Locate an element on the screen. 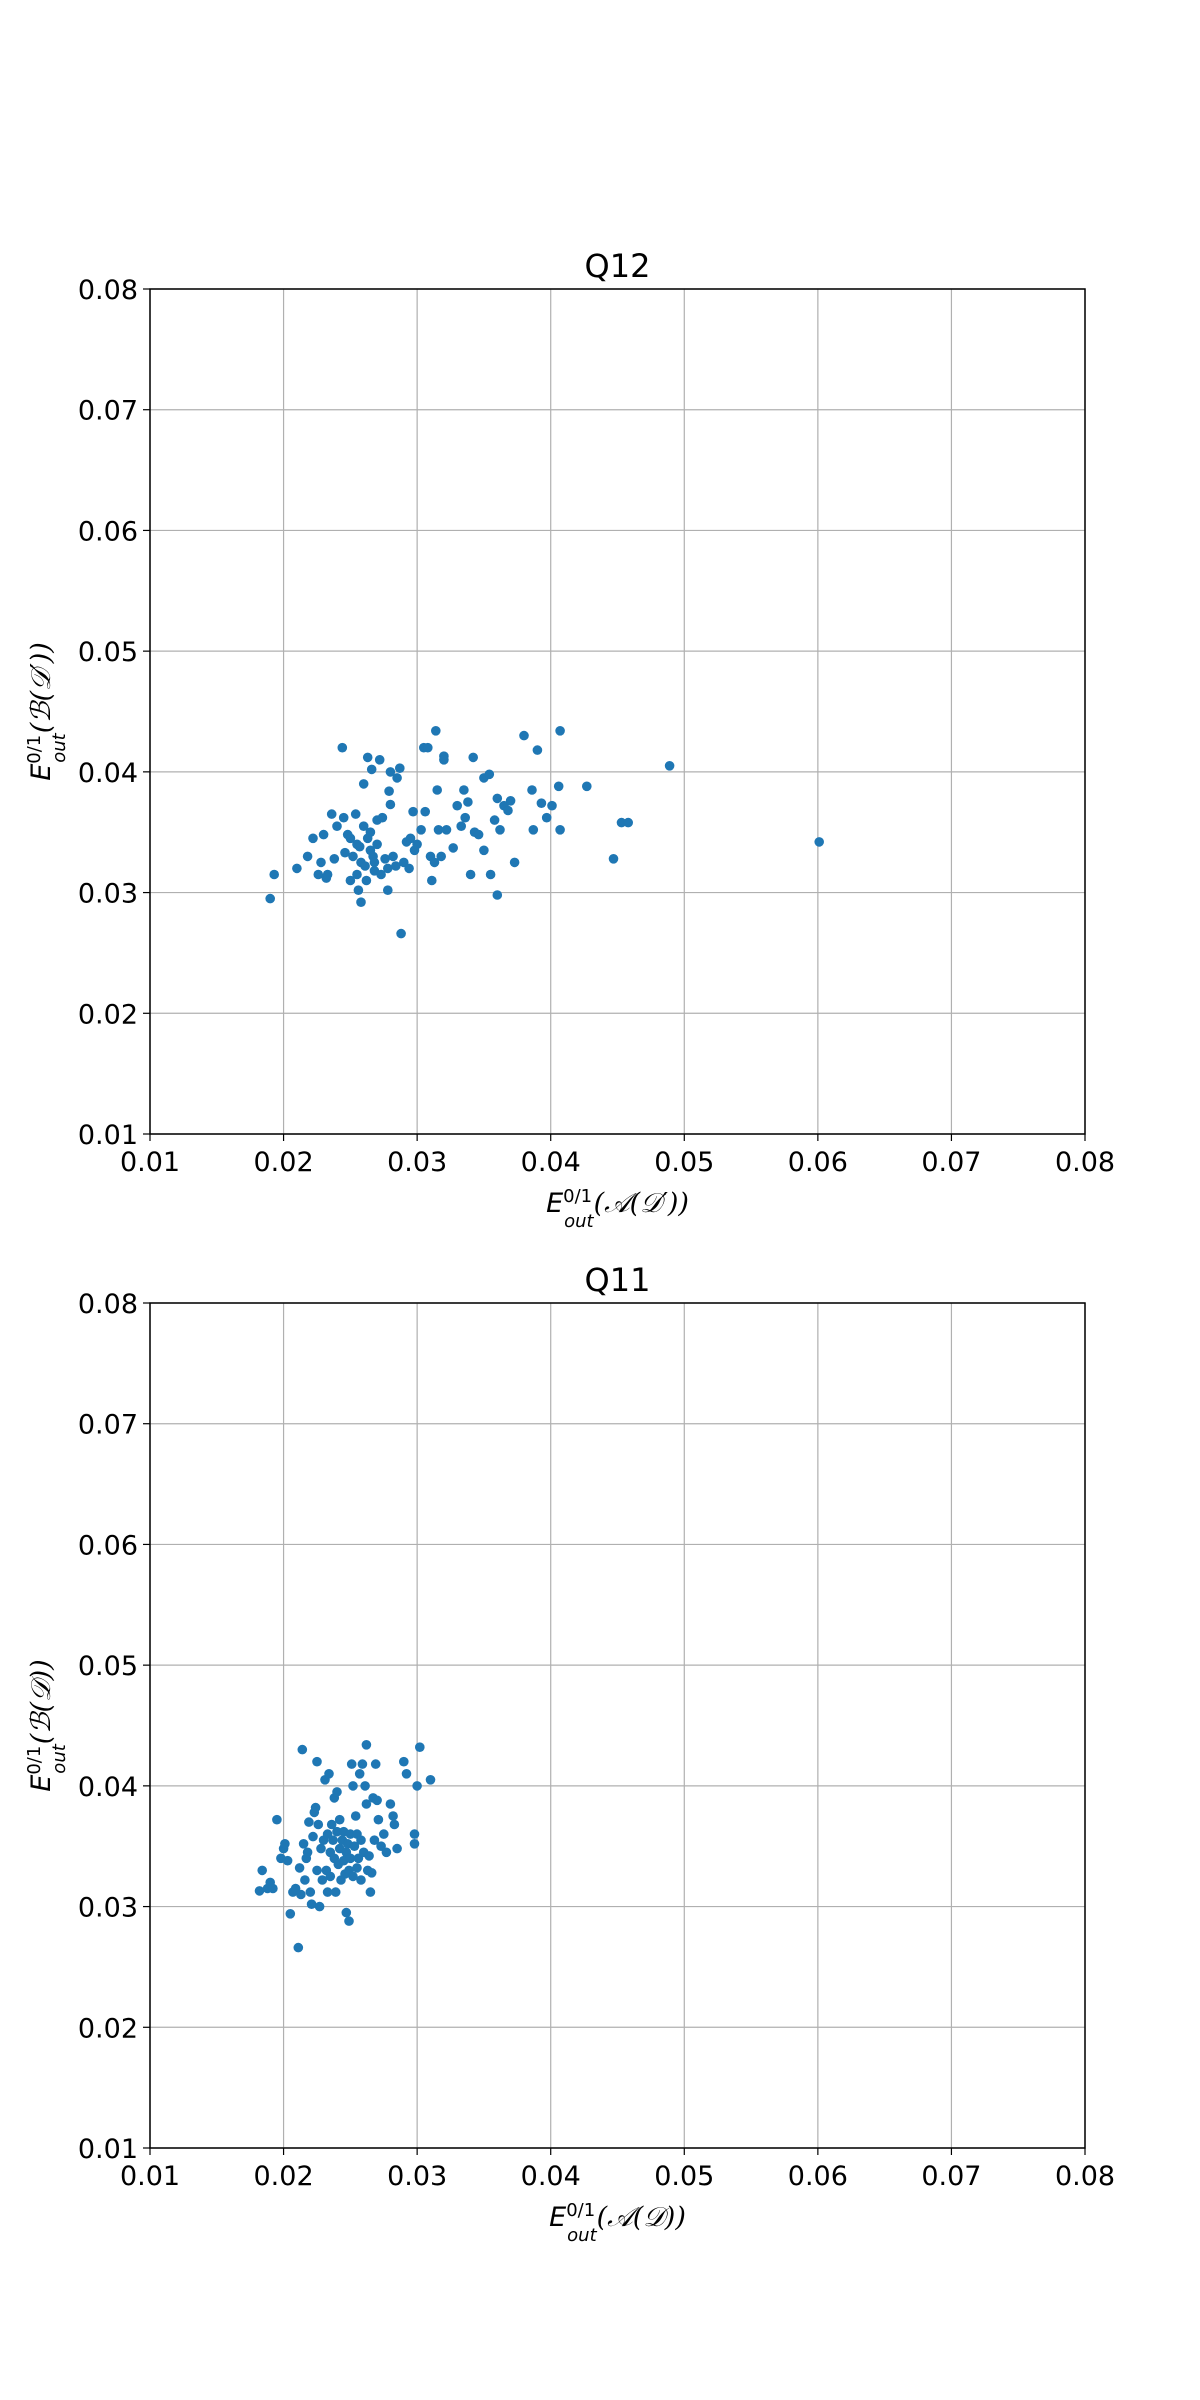  y-tick-label: 0.07 is located at coordinates (108, 411).